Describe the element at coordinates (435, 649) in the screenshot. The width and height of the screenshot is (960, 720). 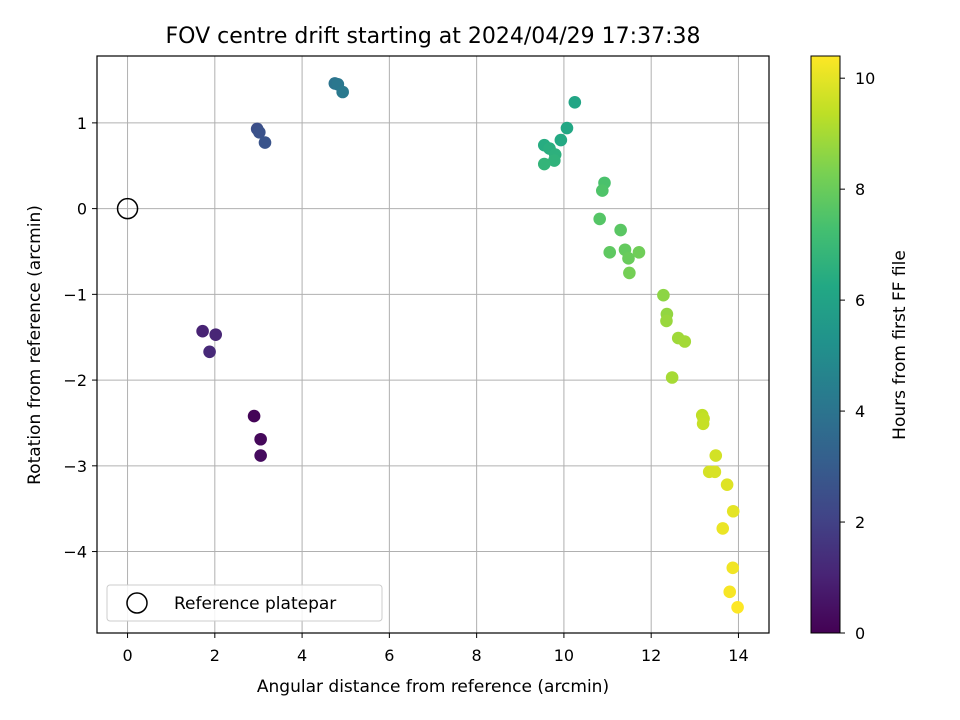
I see `x-axis-ticks: 0 2 4 6 8 10 12 14` at that location.